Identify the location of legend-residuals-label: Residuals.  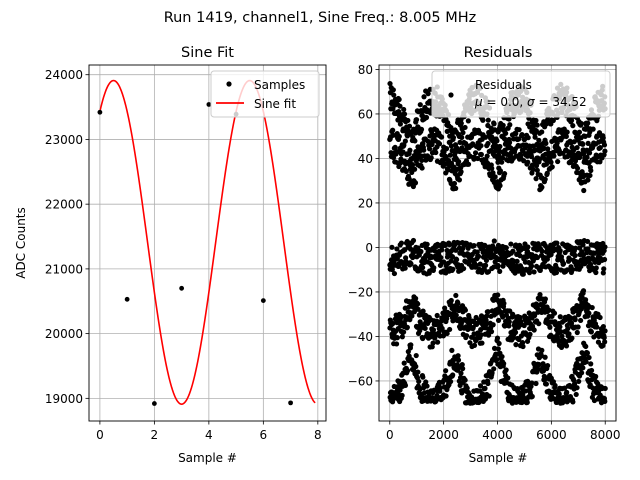
(503, 85).